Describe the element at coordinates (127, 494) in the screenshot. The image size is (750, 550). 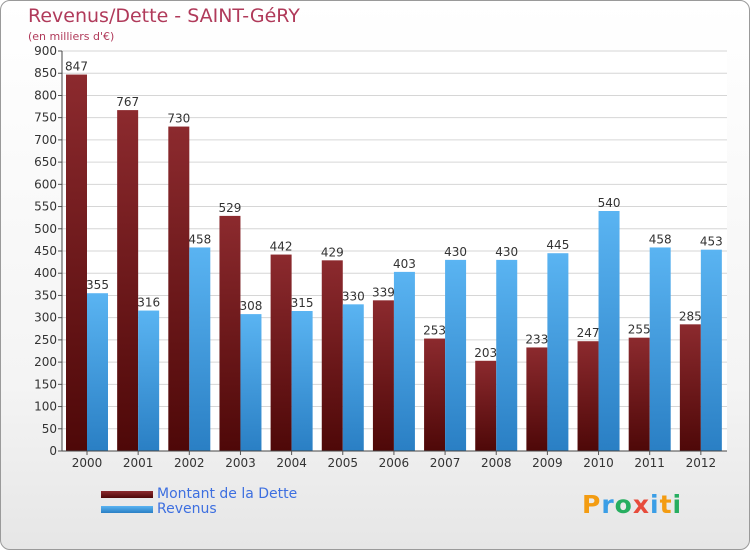
I see `legend-swatch-debt` at that location.